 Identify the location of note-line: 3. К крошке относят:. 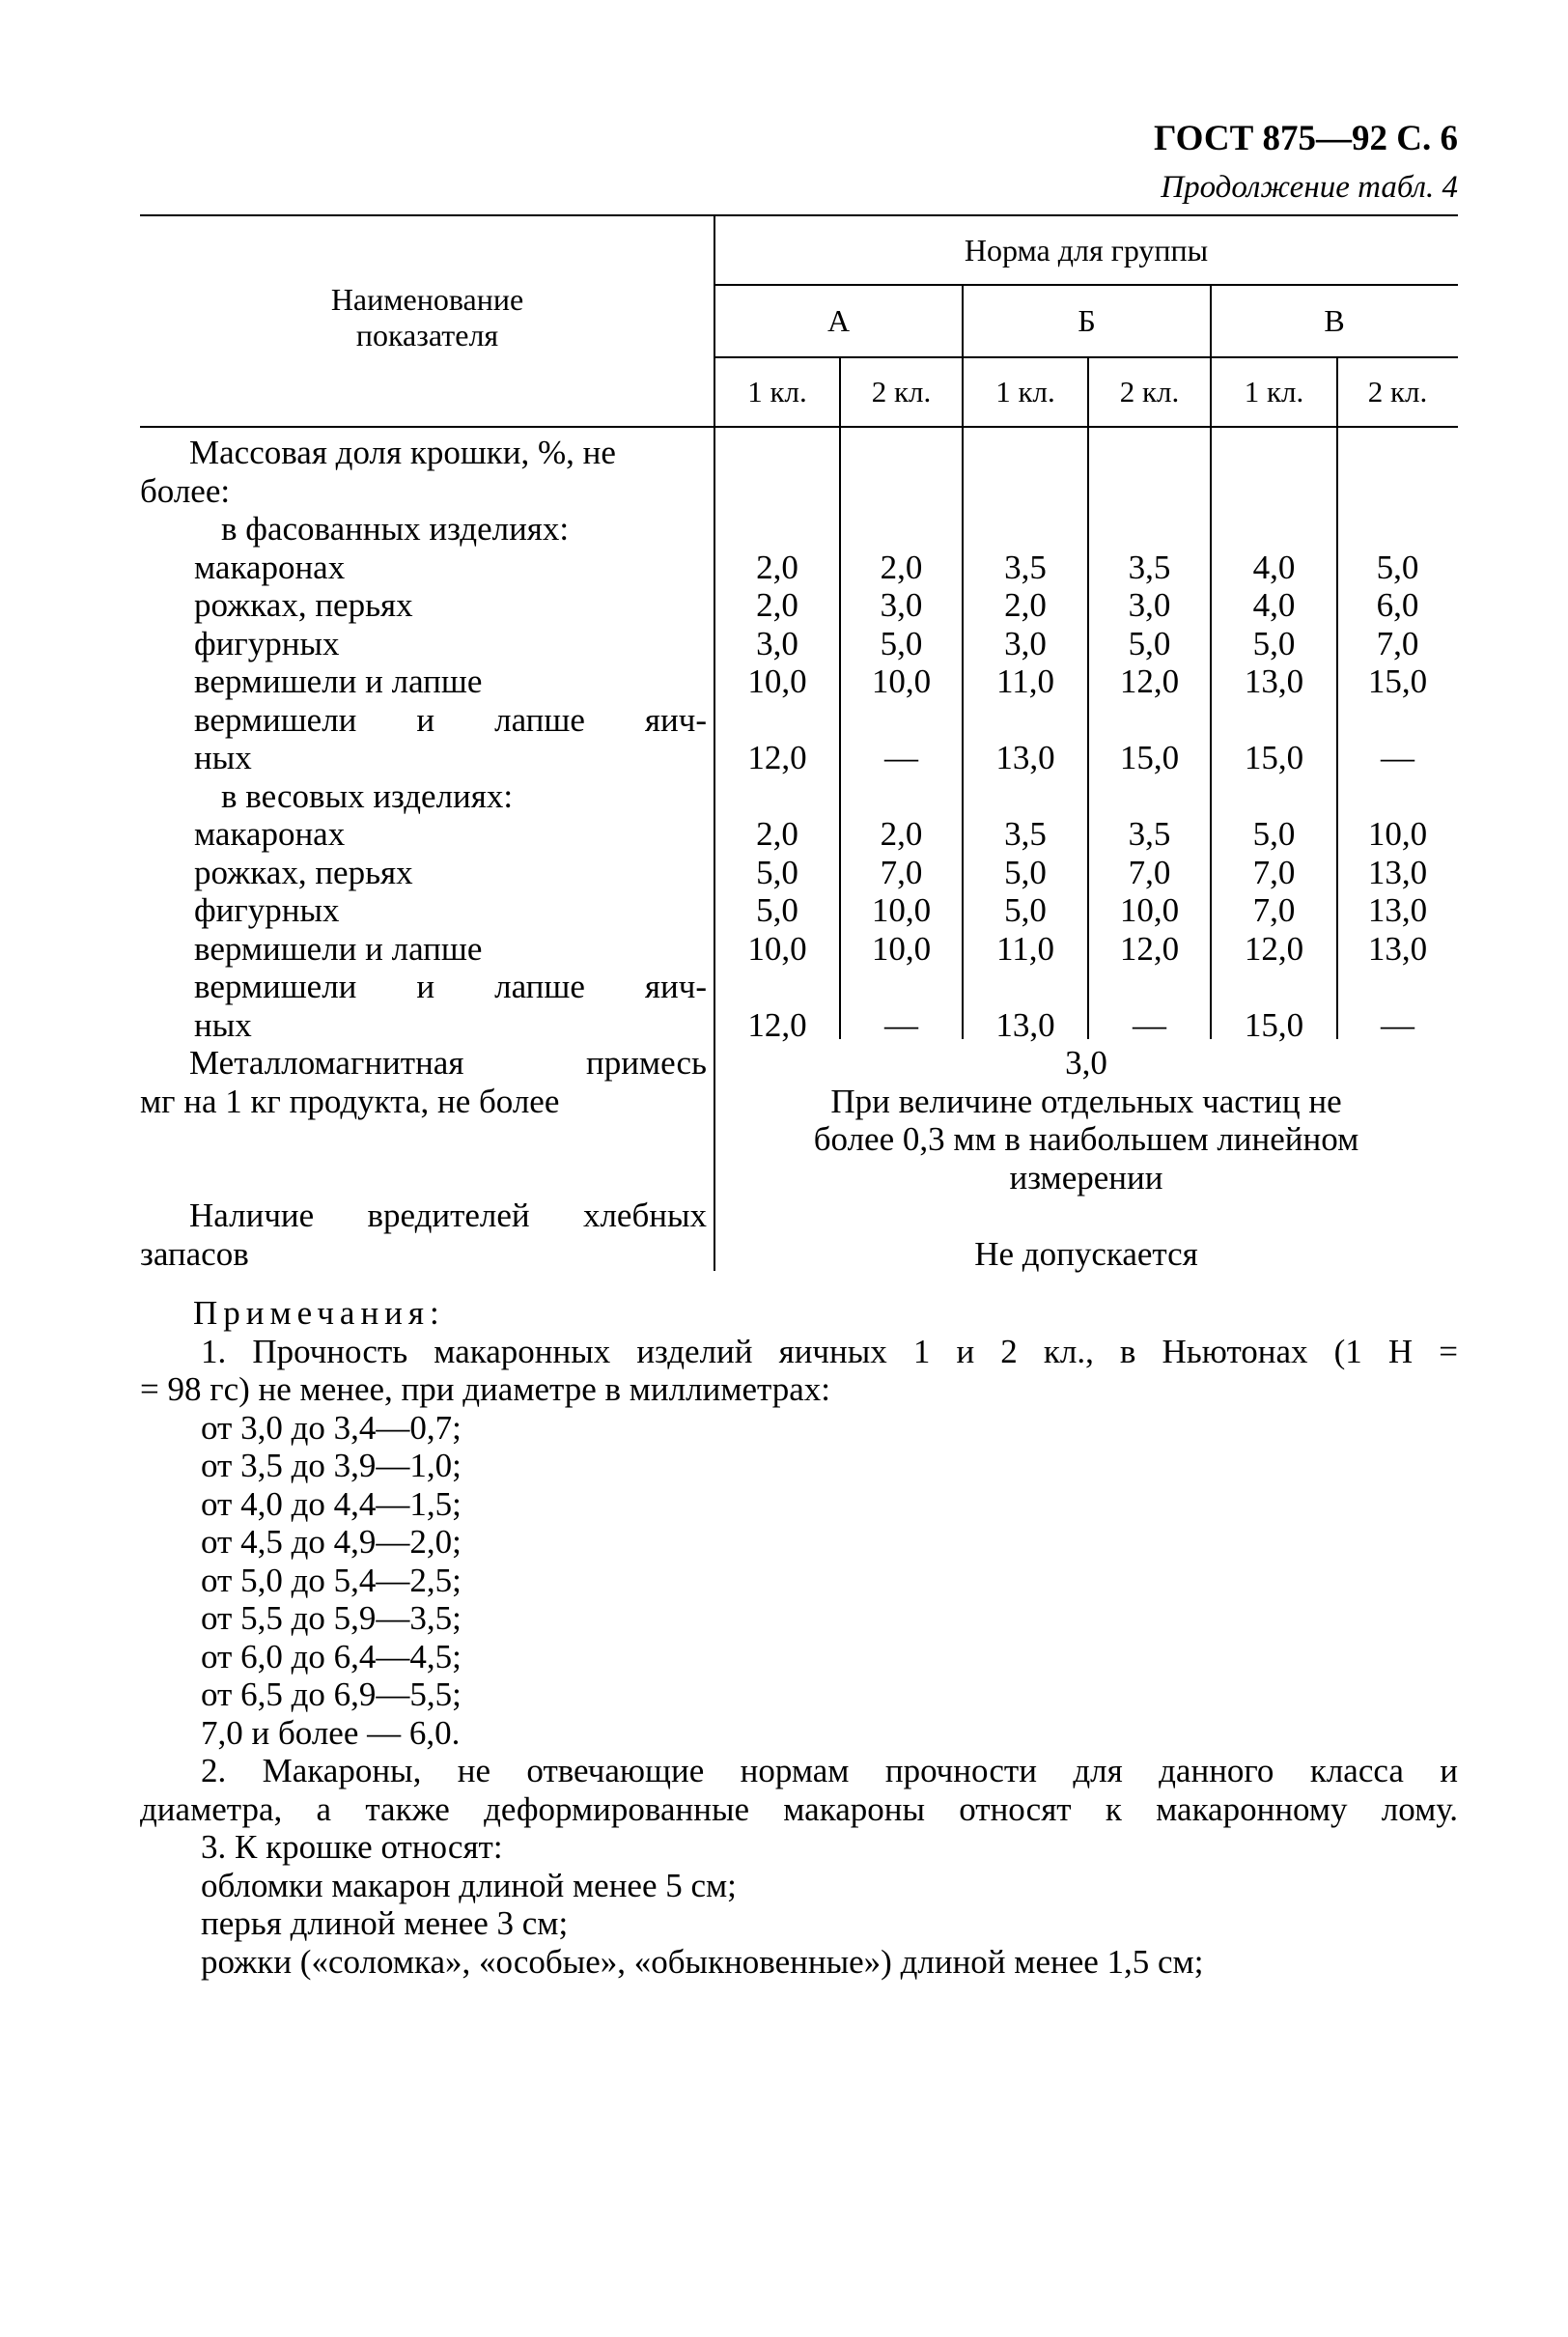
(352, 1847).